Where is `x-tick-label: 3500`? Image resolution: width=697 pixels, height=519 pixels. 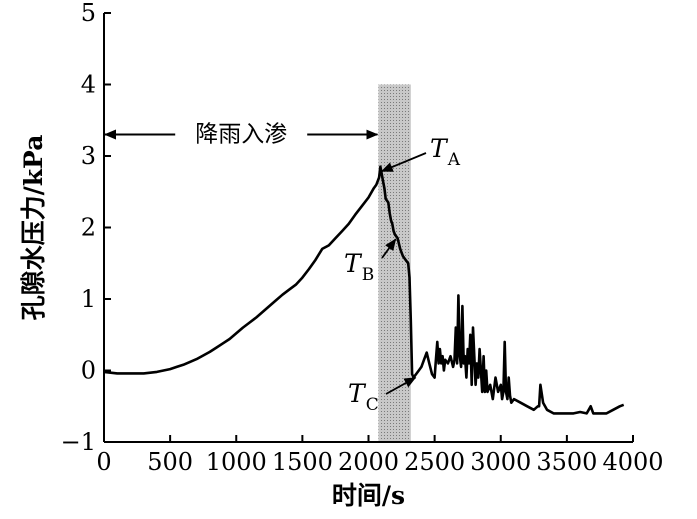 x-tick-label: 3500 is located at coordinates (566, 462).